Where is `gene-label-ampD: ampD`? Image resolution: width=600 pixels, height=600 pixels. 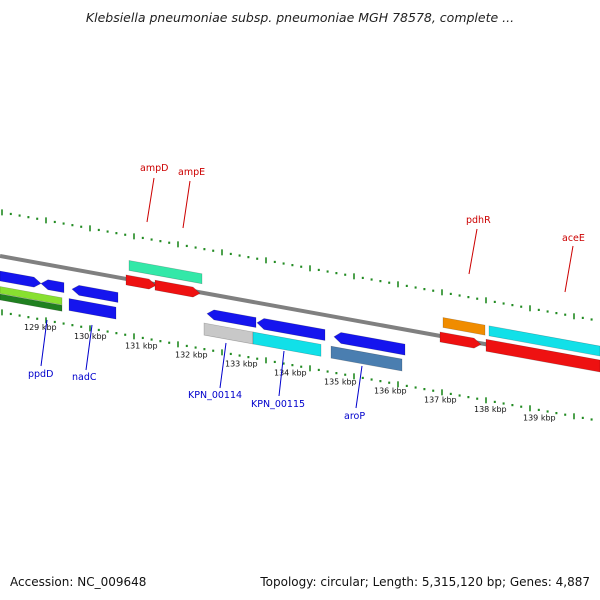 gene-label-ampD: ampD is located at coordinates (154, 168).